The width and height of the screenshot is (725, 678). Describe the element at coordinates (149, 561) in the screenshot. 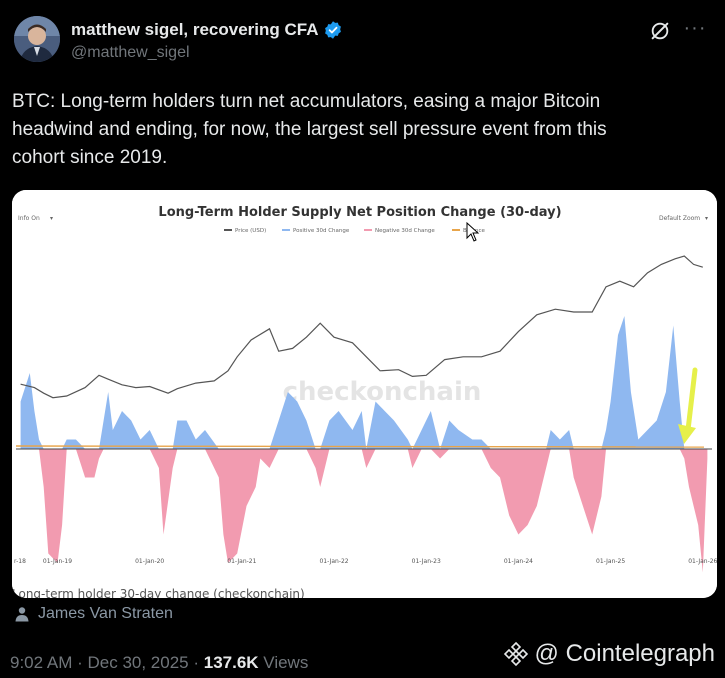

I see `x-tick-label: 01-Jan-20` at that location.